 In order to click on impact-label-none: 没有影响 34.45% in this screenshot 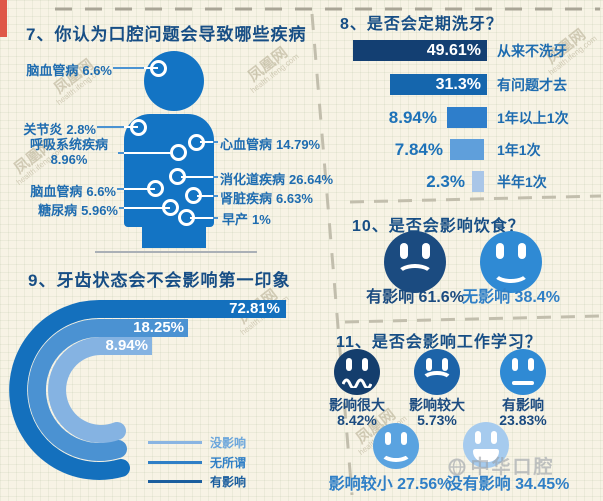, I will do `click(508, 484)`.